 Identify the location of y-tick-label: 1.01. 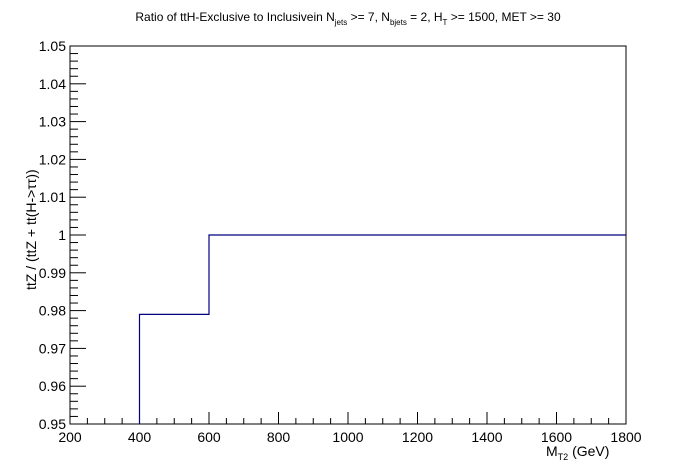
(52, 197).